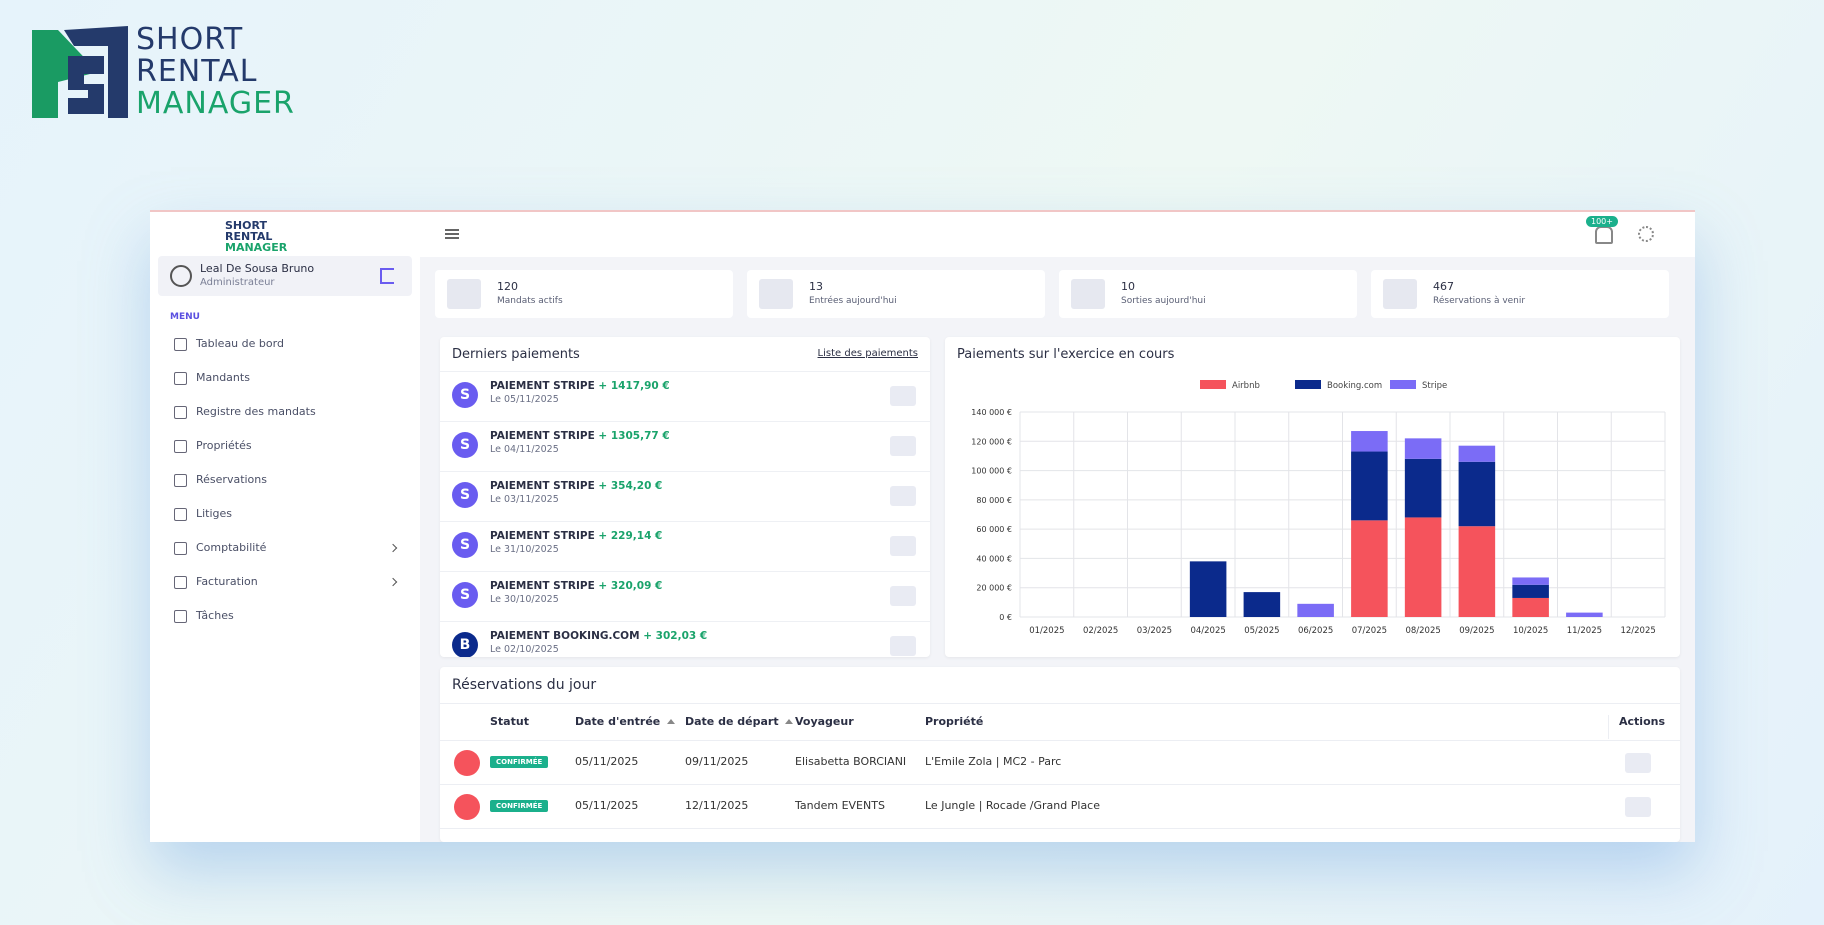  What do you see at coordinates (991, 471) in the screenshot?
I see `y-tick-label: 100 000 €` at bounding box center [991, 471].